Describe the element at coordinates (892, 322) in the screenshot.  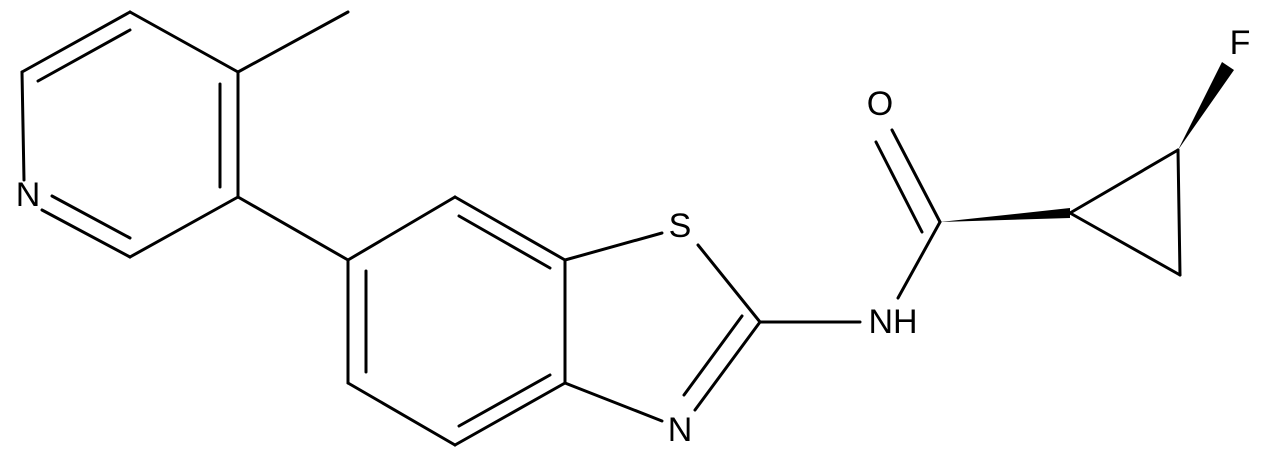
I see `atom-label: NH` at that location.